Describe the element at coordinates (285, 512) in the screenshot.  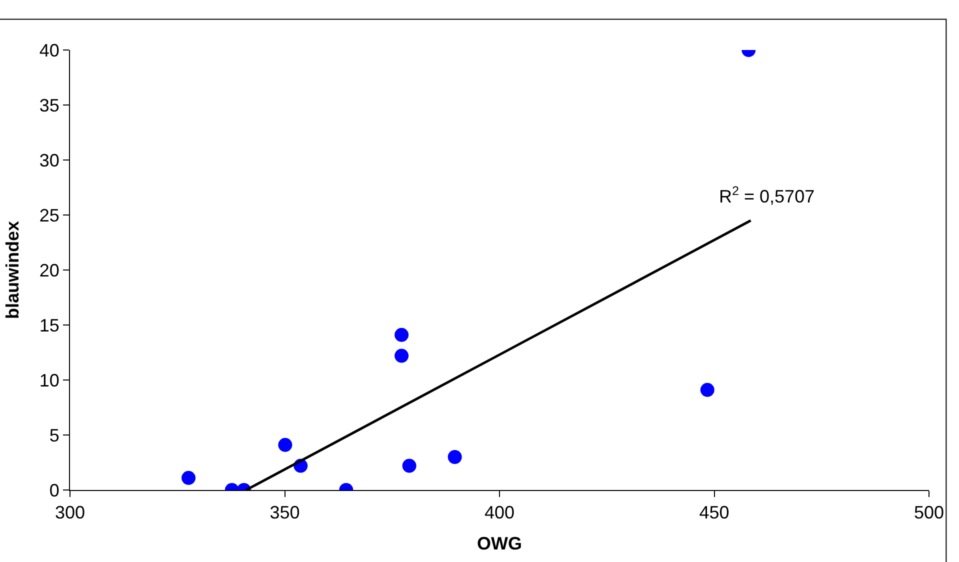
I see `x-tick-label: 350` at that location.